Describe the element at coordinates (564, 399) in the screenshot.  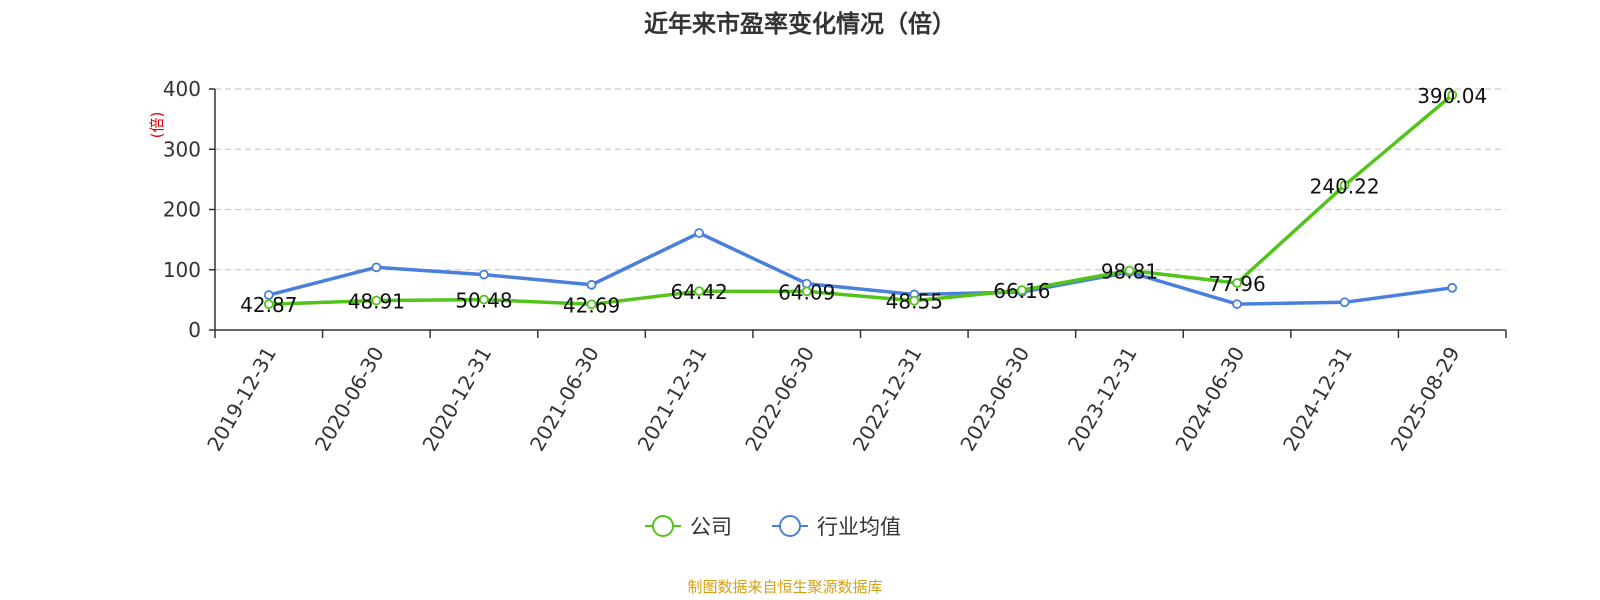
I see `x-tick-label: 2021-06-30` at that location.